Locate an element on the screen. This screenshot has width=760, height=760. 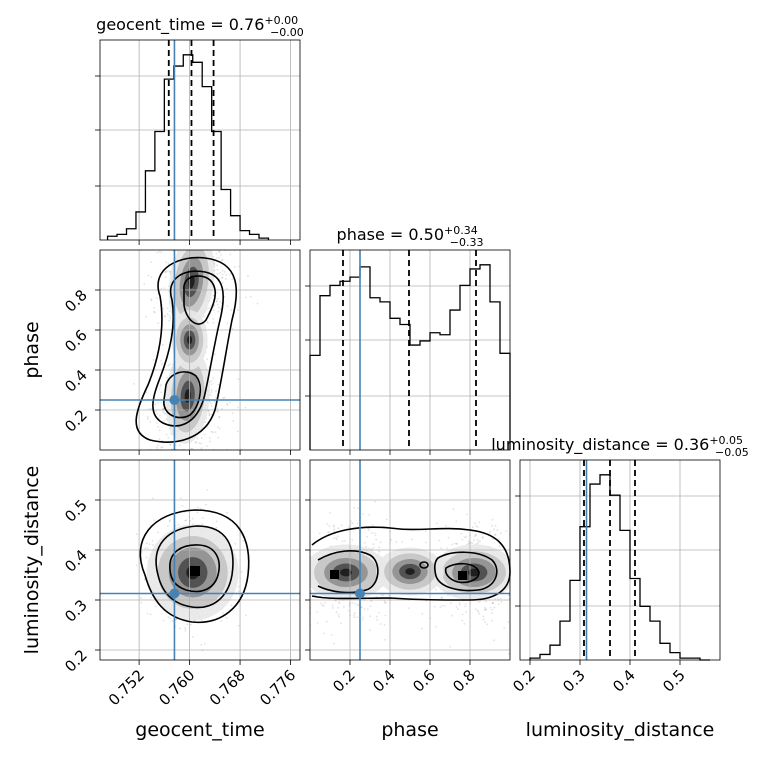
title-sub: −0.00 is located at coordinates (287, 32).